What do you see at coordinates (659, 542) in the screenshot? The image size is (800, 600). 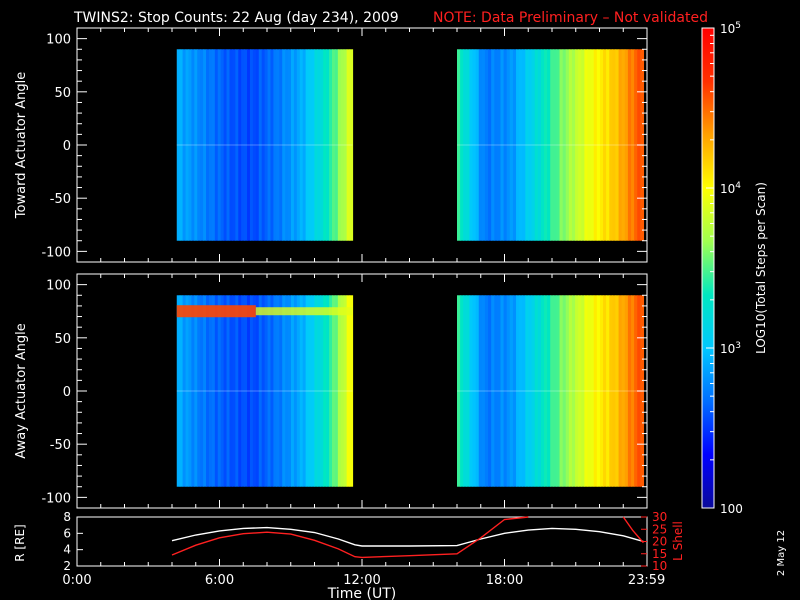 I see `lshell-tick-label: 20` at bounding box center [659, 542].